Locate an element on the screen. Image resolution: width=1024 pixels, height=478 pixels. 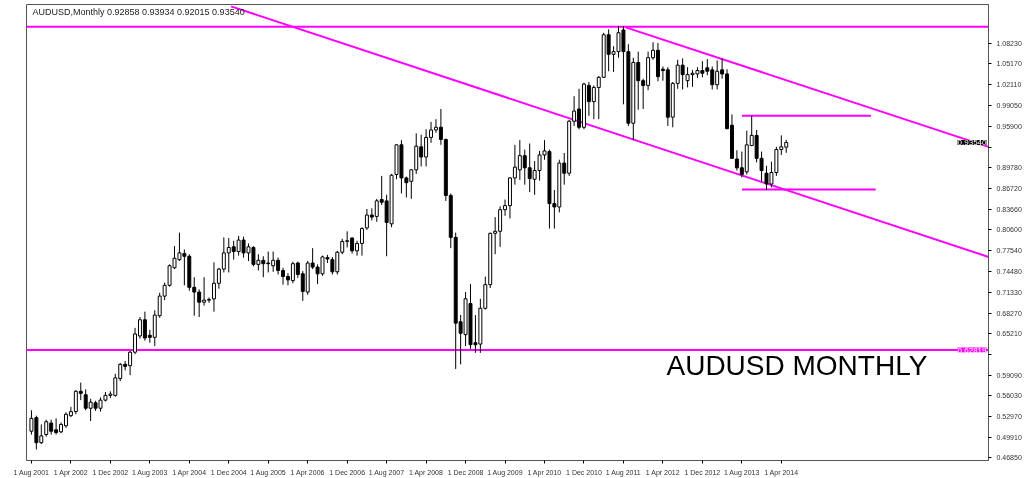
annotation: AUDUSD MONTHLY is located at coordinates (797, 365).